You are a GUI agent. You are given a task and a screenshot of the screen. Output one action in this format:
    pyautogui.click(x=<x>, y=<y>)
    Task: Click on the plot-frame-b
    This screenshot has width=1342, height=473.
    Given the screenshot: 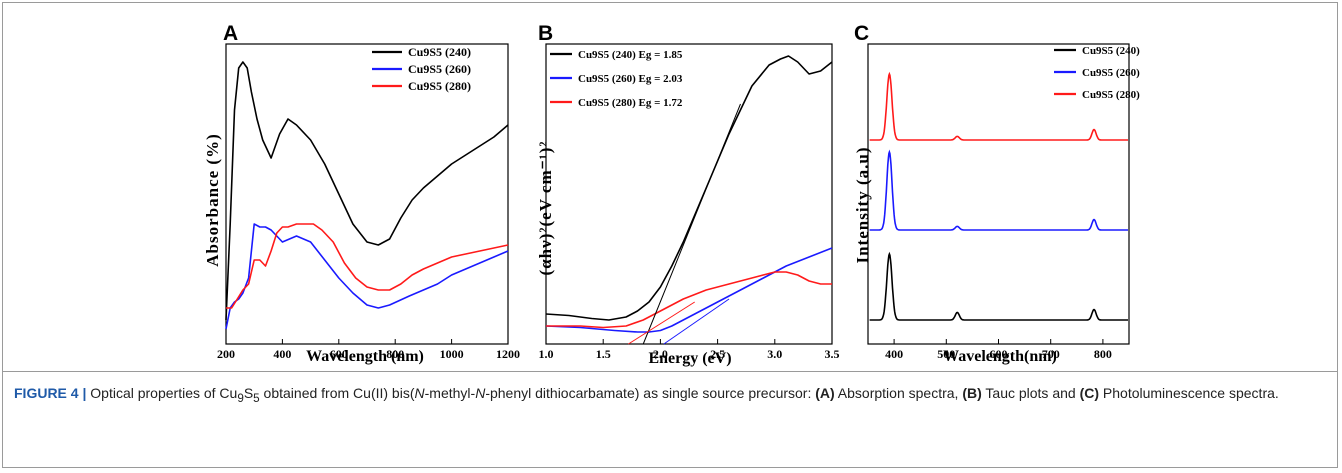 What is the action you would take?
    pyautogui.click(x=689, y=194)
    